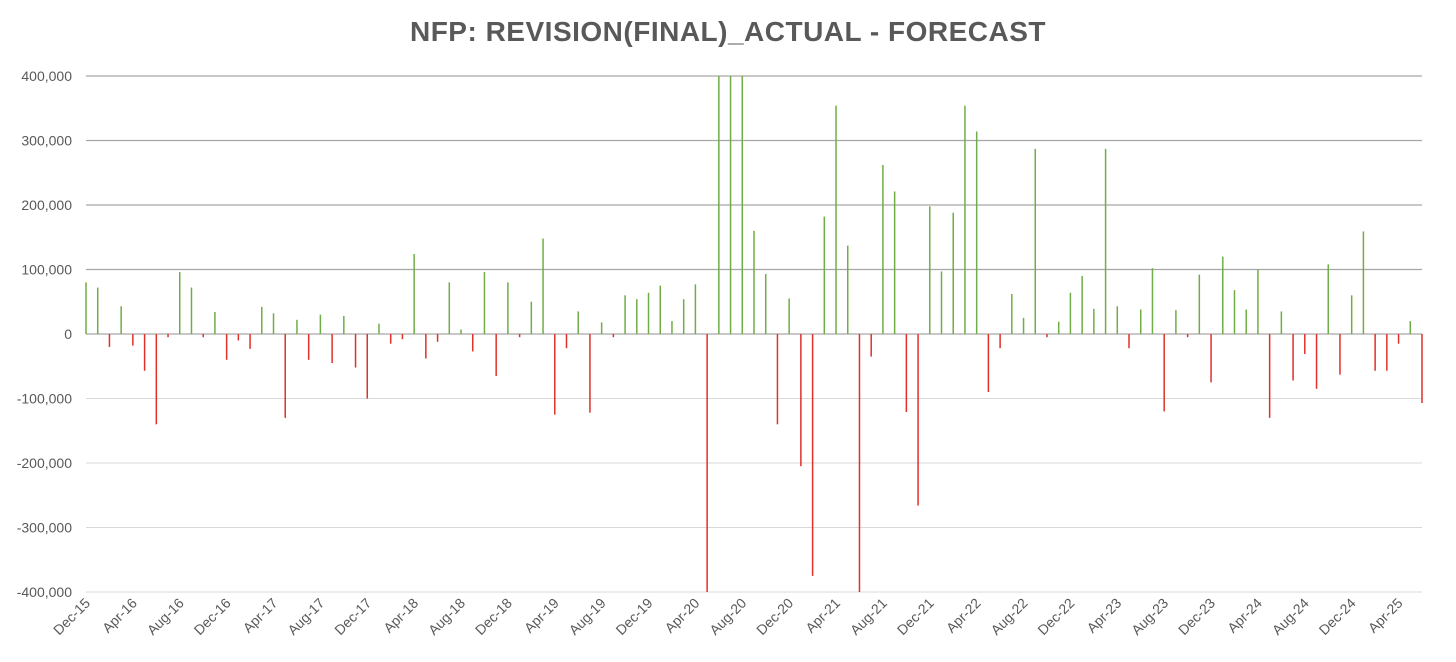 This screenshot has height=662, width=1456. Describe the element at coordinates (165, 616) in the screenshot. I see `x-tick-label: Aug-16` at that location.